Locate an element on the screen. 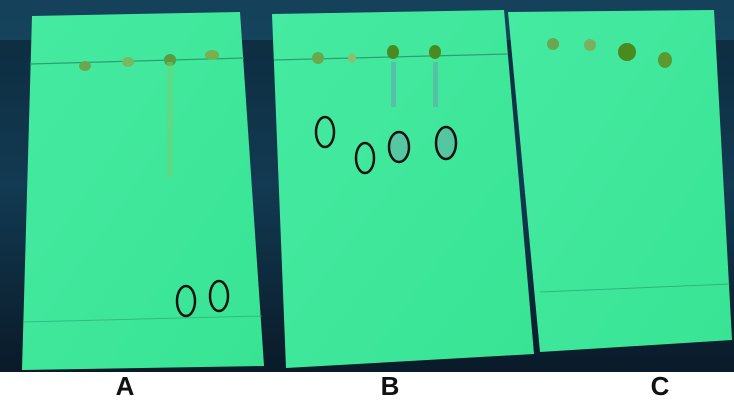 This screenshot has height=403, width=734. plate-label: A is located at coordinates (125, 386).